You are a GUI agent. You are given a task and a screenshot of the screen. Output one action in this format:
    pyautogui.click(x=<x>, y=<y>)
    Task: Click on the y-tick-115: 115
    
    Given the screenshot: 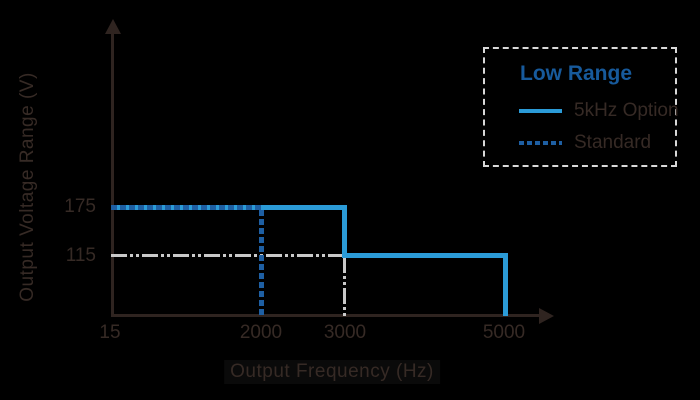 What is the action you would take?
    pyautogui.click(x=80, y=255)
    